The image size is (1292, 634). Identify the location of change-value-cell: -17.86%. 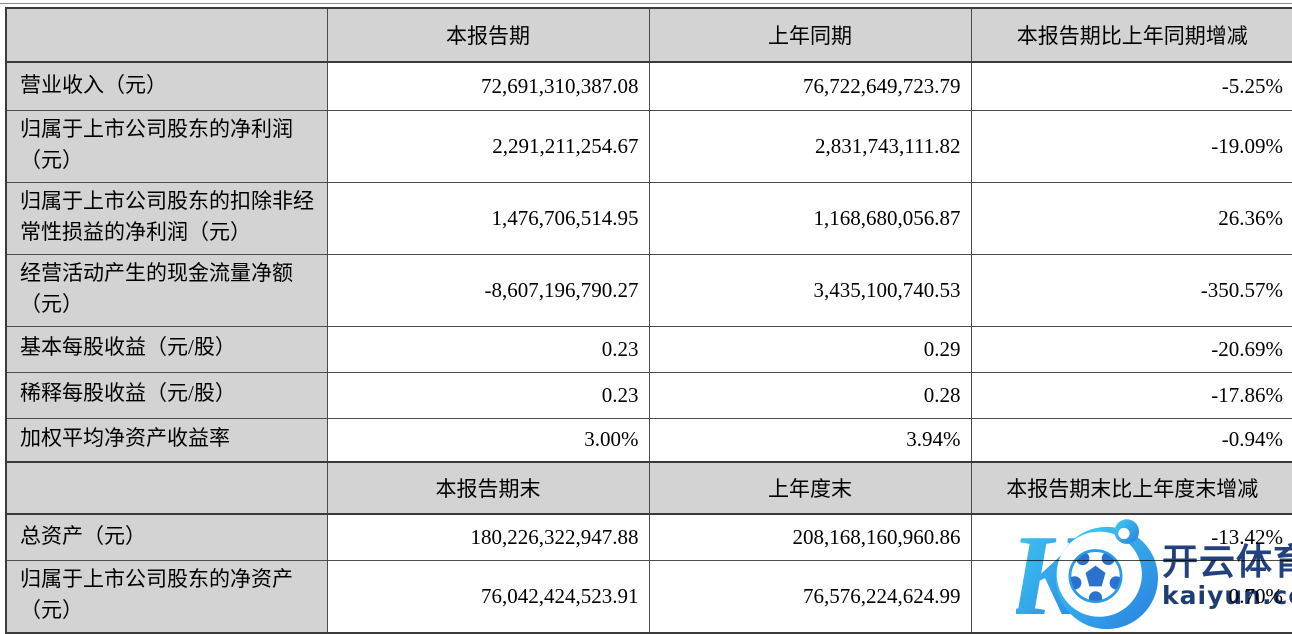
(1131, 395).